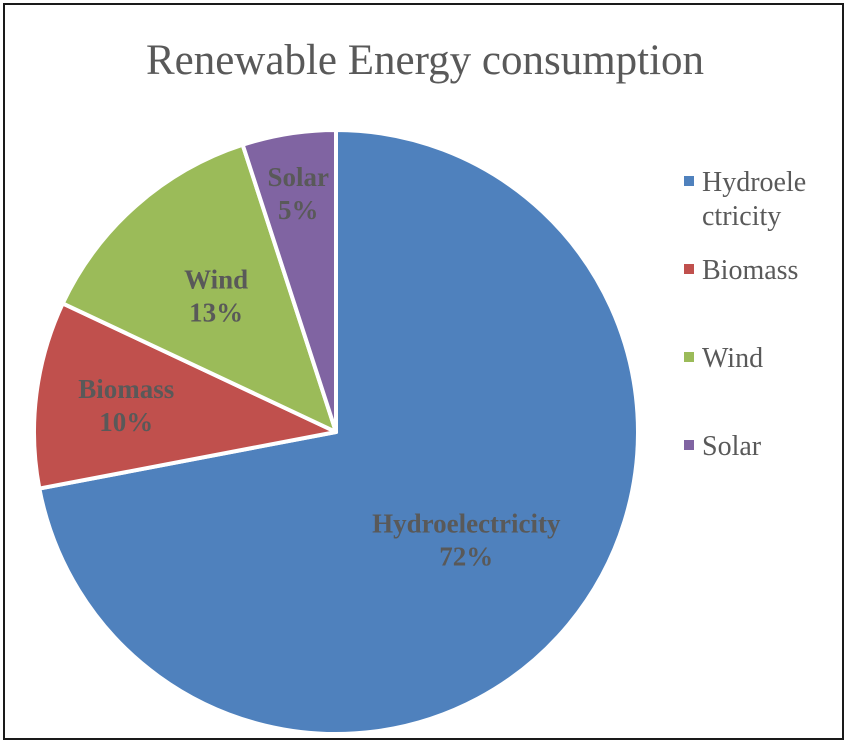  I want to click on pie-slice-biomass, so click(185, 396).